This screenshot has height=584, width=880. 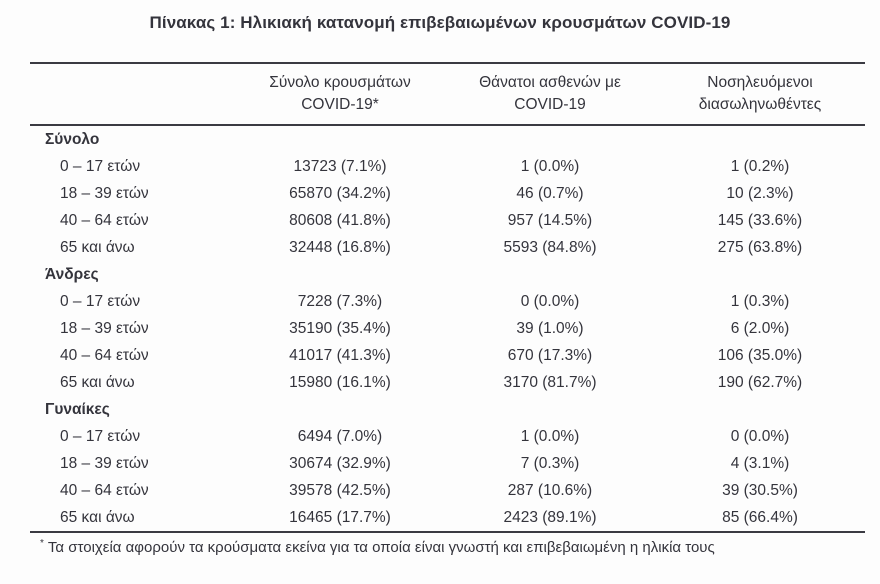 I want to click on col-header-intubated: Νοσηλευόμενοι διασωληνωθέντες, so click(x=760, y=94).